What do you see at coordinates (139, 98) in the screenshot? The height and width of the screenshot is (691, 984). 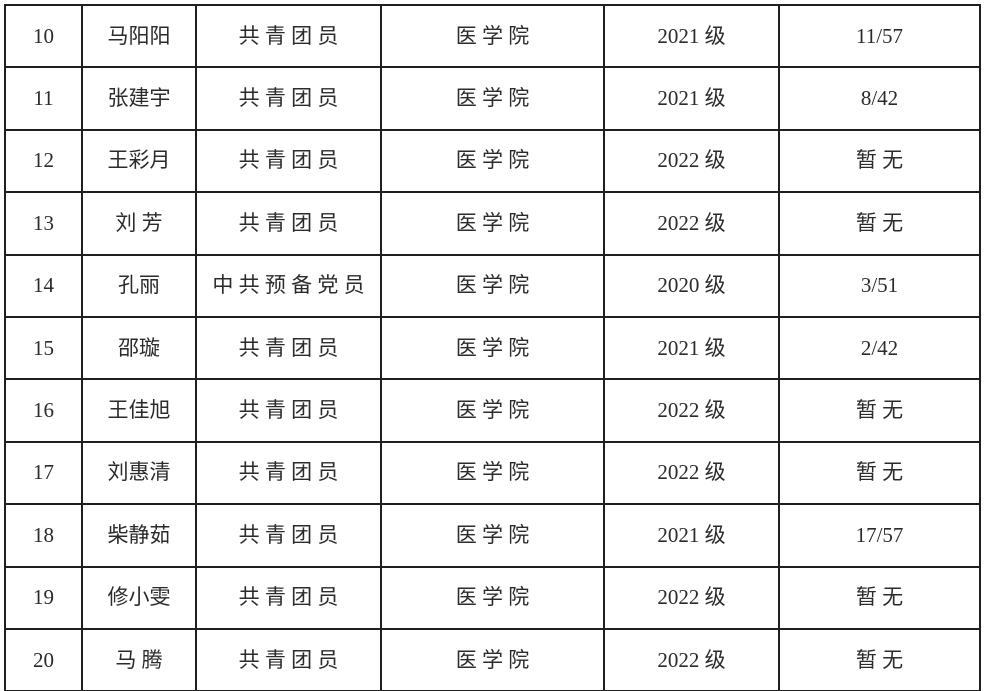 I see `cell-student-name: 张建宇` at bounding box center [139, 98].